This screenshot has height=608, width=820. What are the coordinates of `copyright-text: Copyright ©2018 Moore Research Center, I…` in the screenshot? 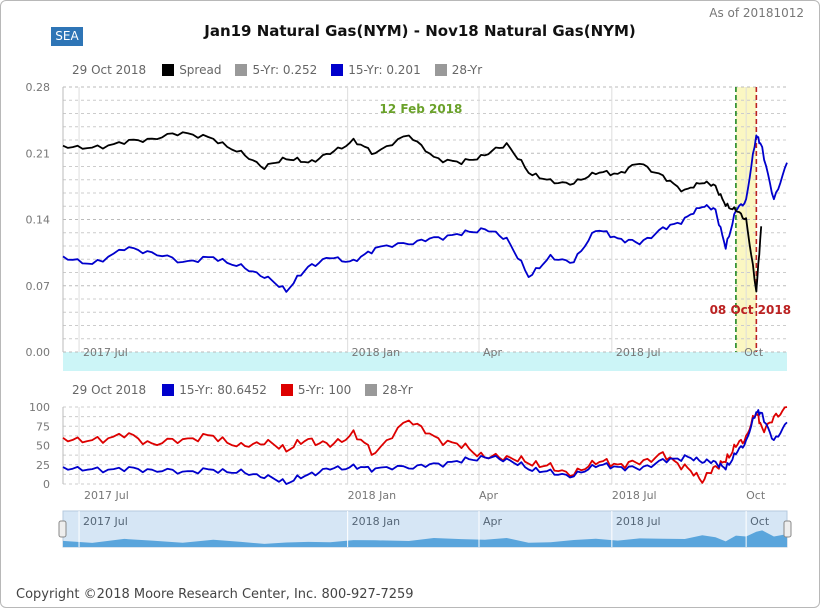 It's located at (215, 594).